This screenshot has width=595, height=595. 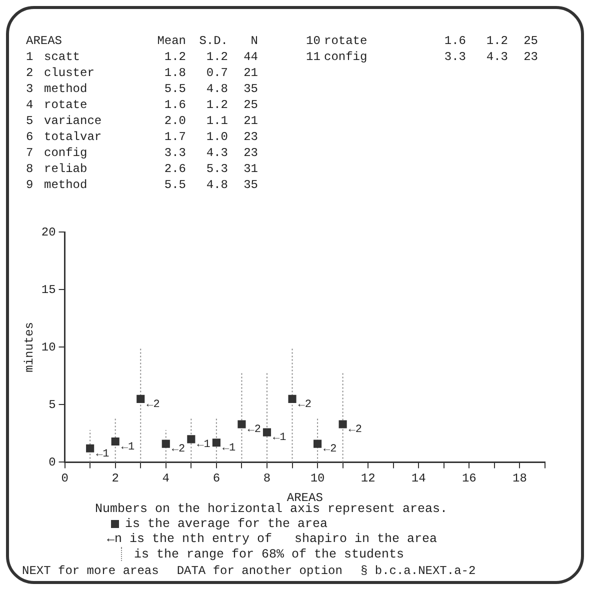 What do you see at coordinates (422, 57) in the screenshot?
I see `text: 11 config 3.3 4.3 23` at bounding box center [422, 57].